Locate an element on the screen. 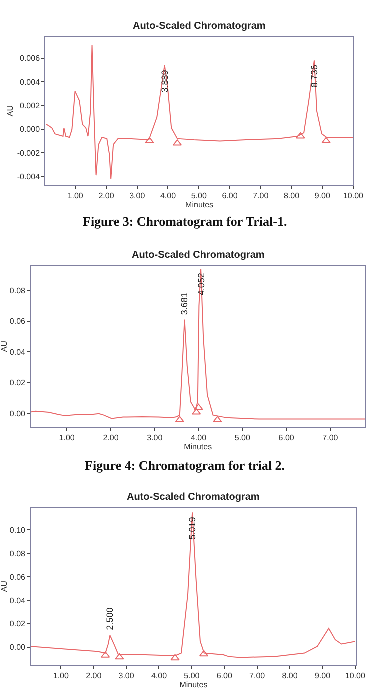  y-tick-label: 0.004 is located at coordinates (30, 82).